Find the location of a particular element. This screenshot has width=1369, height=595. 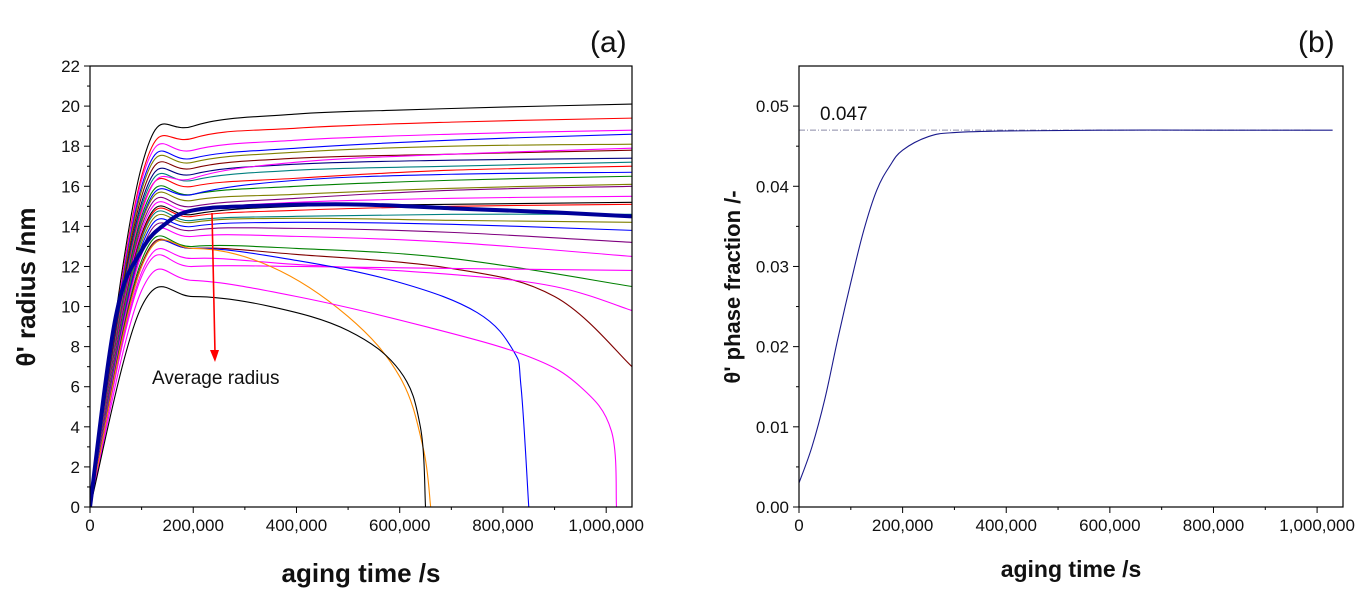

y-tick-label: 18 is located at coordinates (70, 146).